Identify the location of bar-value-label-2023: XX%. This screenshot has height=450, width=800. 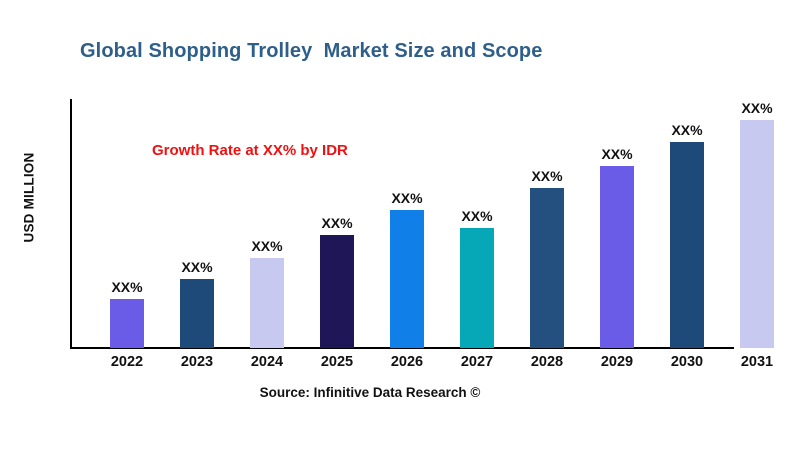
(197, 267).